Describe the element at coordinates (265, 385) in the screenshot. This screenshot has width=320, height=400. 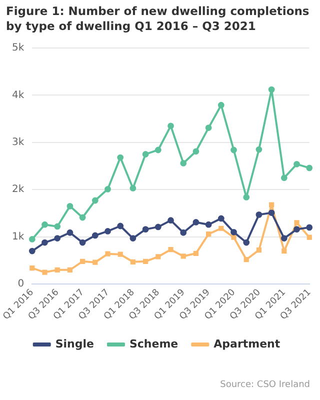
I see `source-note: Source: CSO Ireland` at that location.